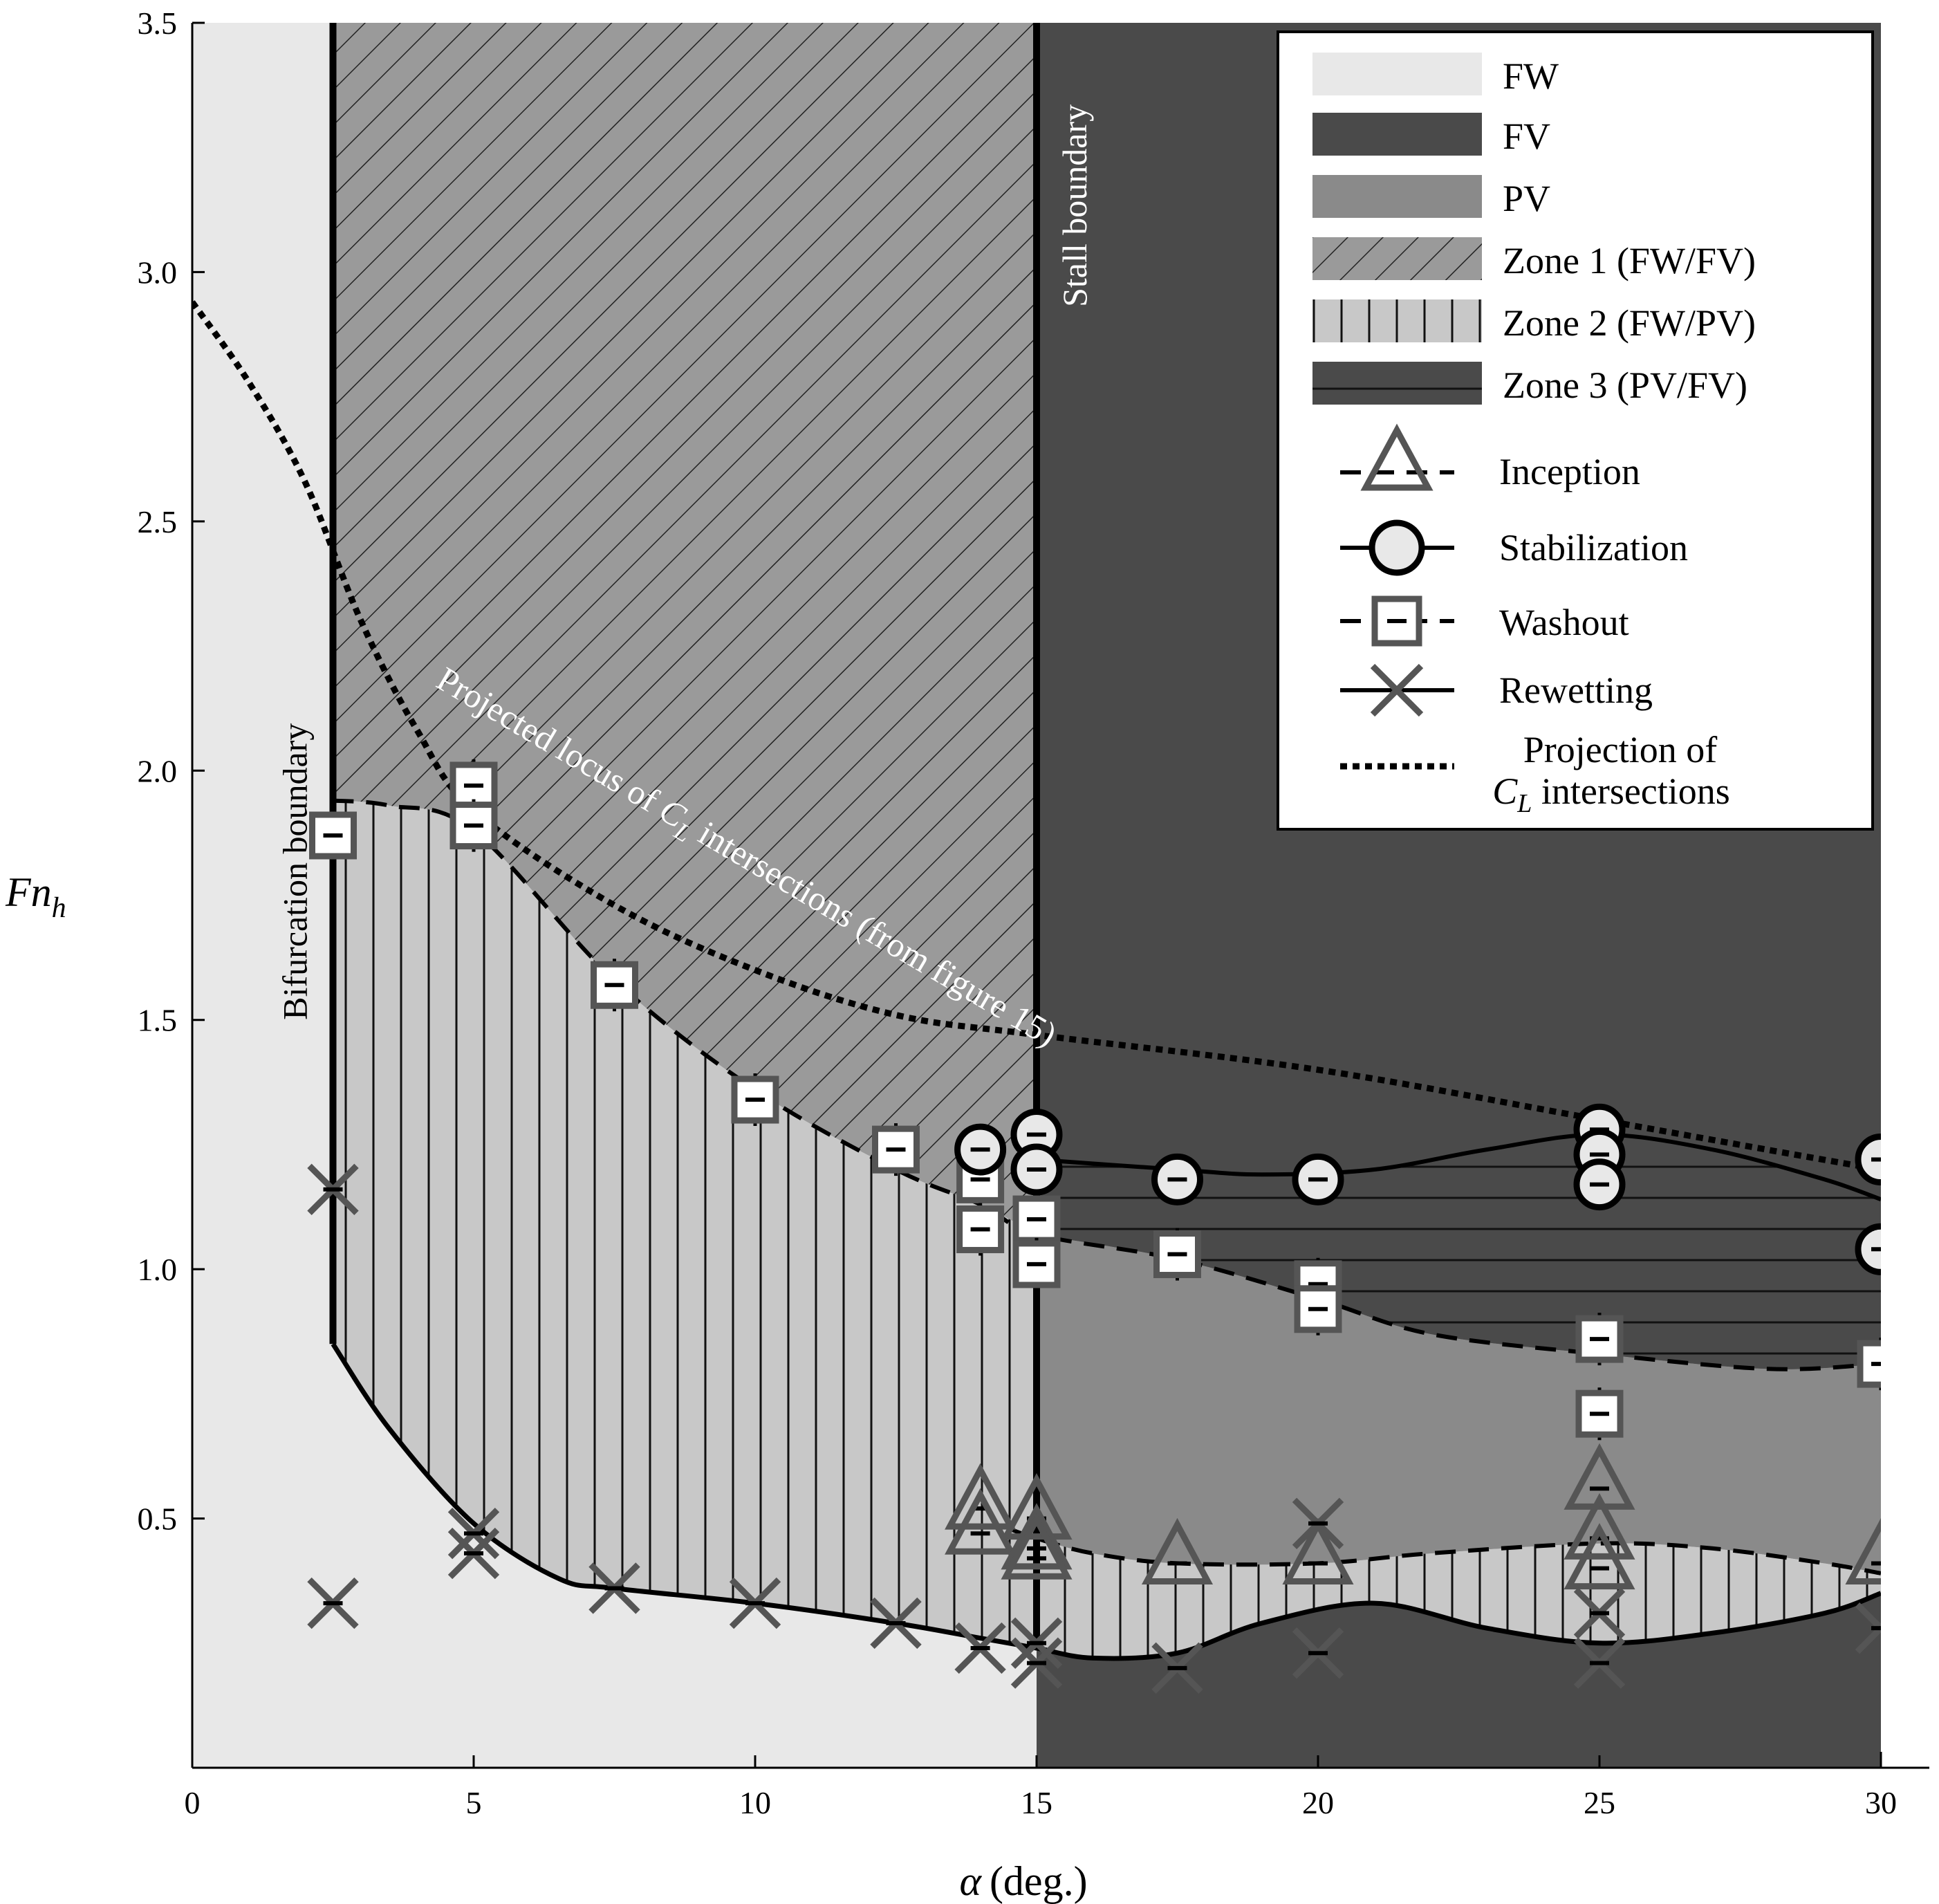 The height and width of the screenshot is (1904, 1939). What do you see at coordinates (158, 1020) in the screenshot?
I see `y-tick-label: 1.5` at bounding box center [158, 1020].